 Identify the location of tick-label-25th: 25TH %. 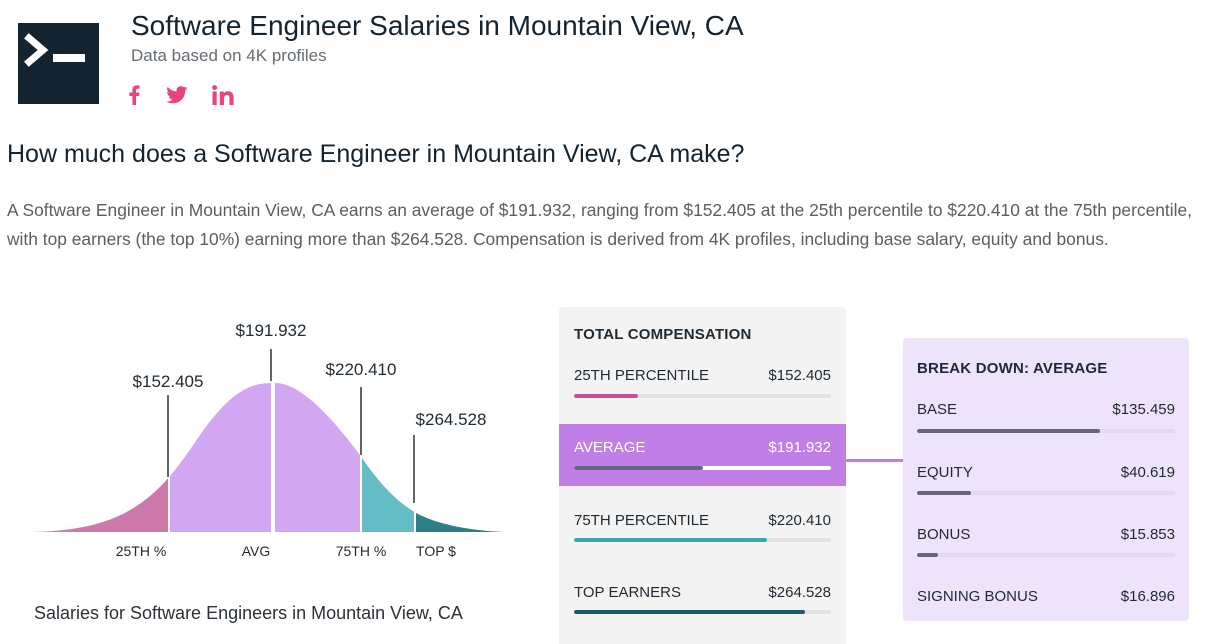
(141, 551).